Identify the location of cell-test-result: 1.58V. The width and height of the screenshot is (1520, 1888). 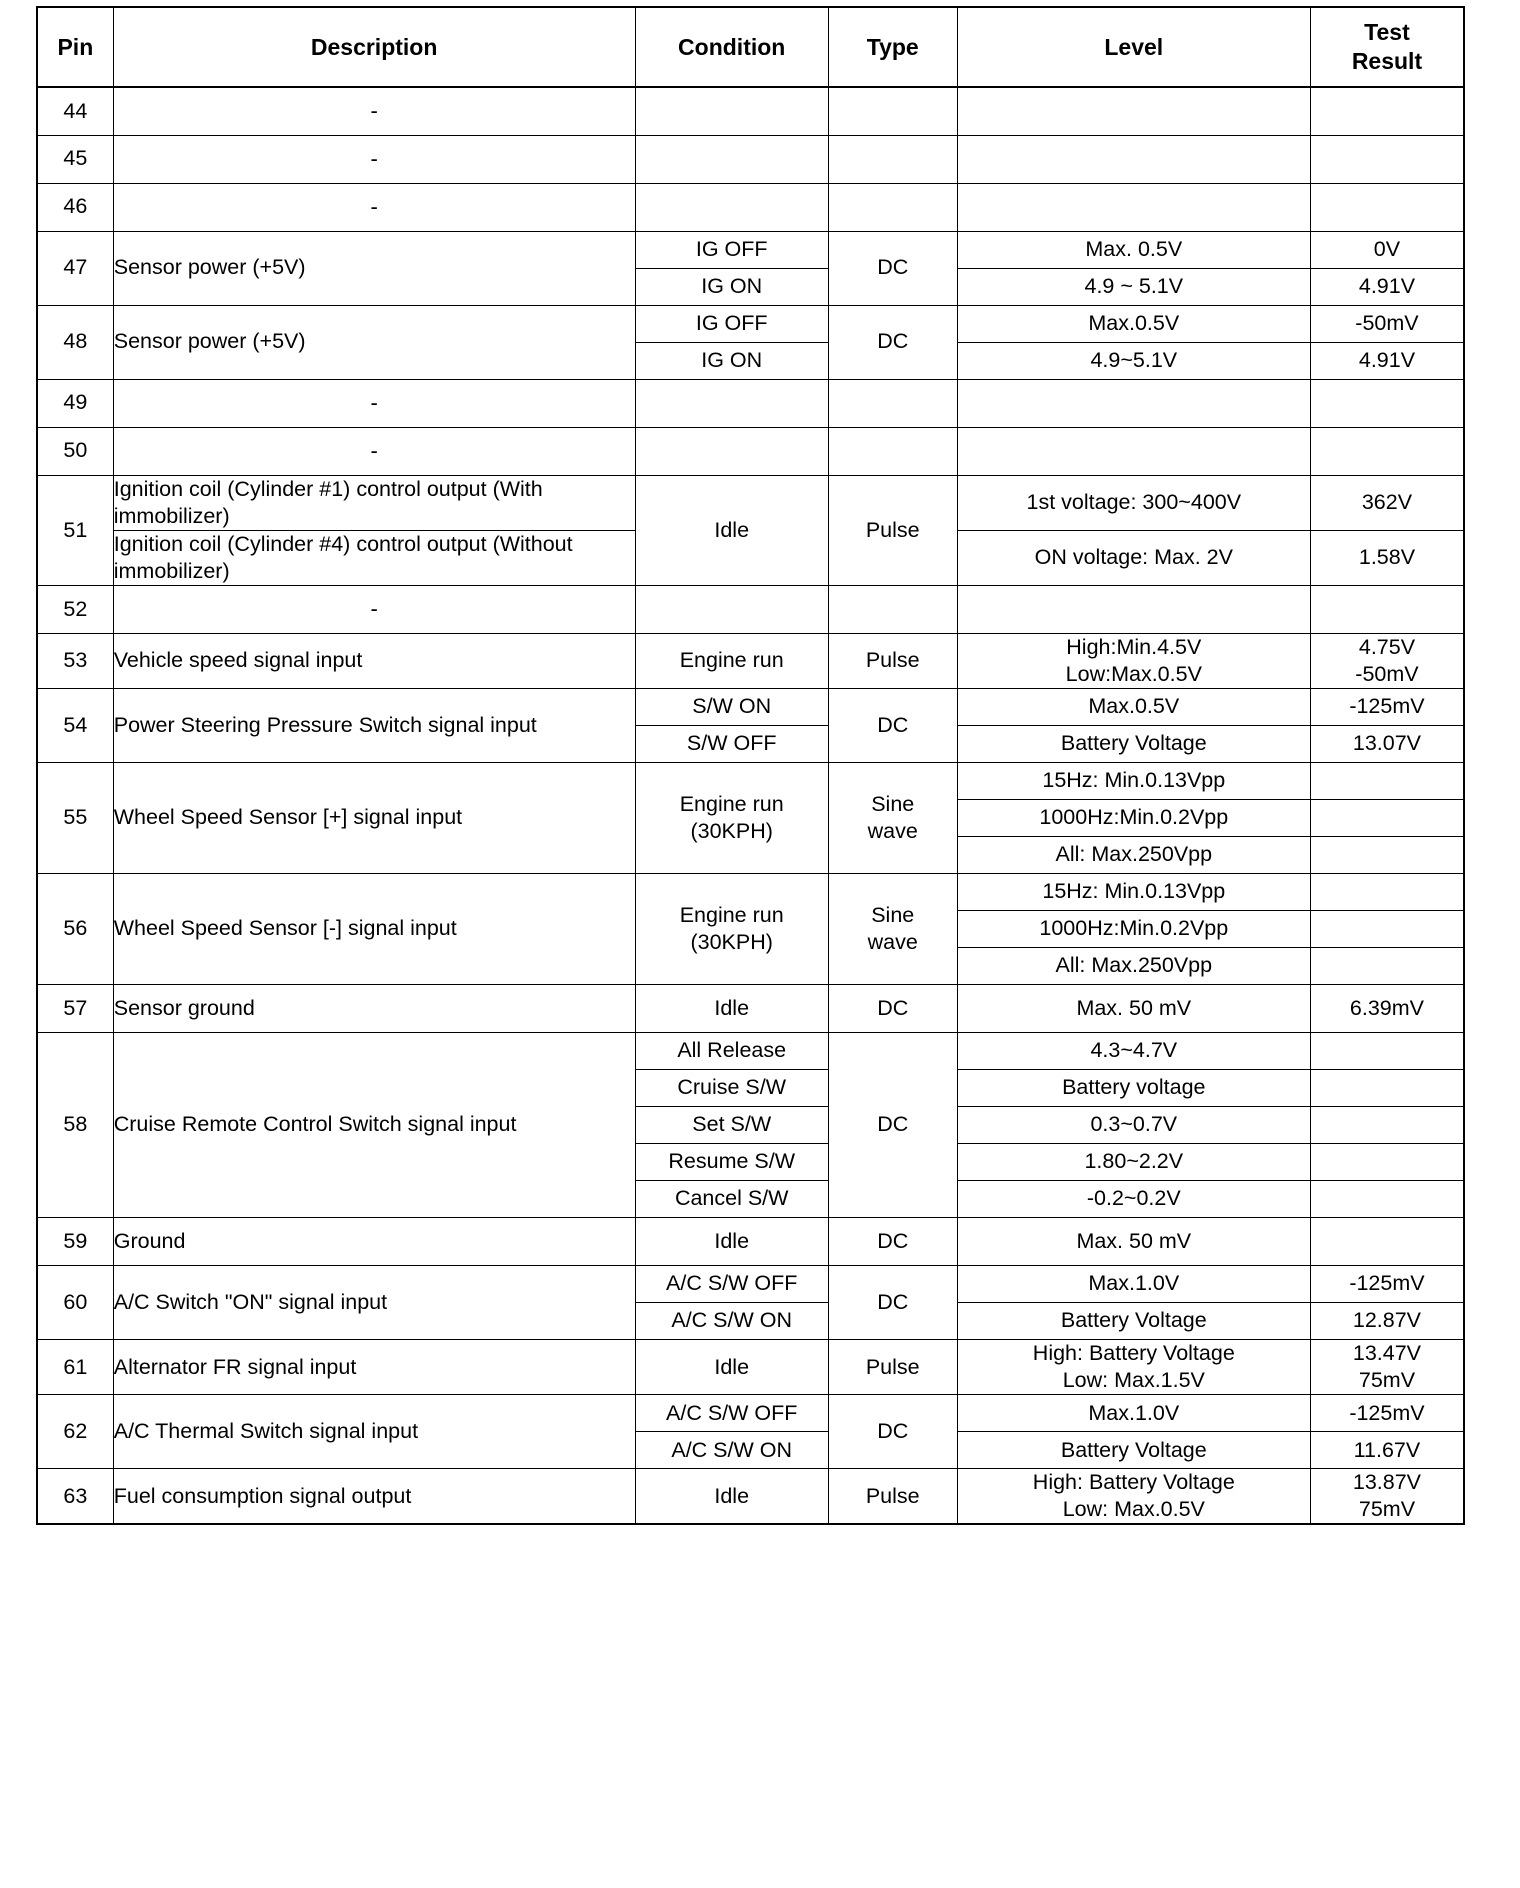
(1387, 557).